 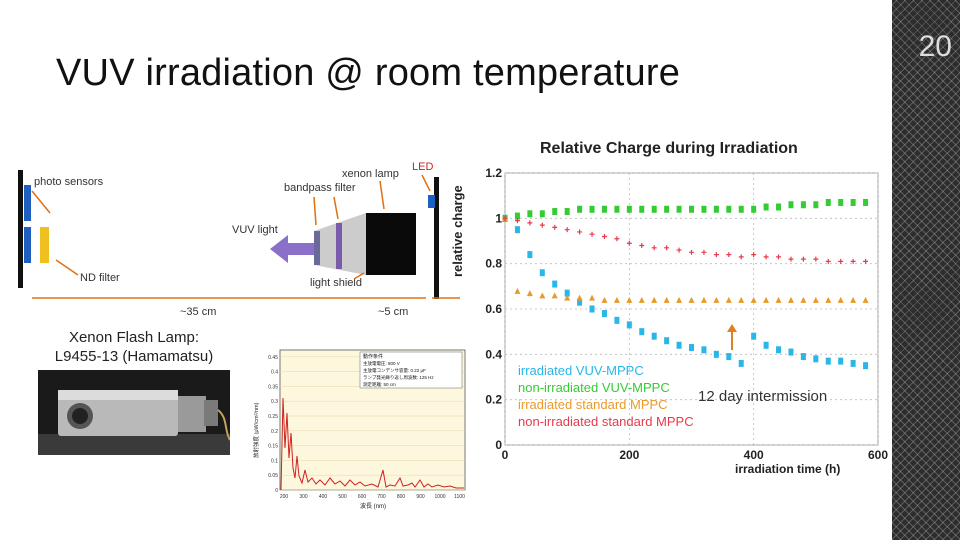 I want to click on spectrum-y-tick: 0.25, so click(x=273, y=417).